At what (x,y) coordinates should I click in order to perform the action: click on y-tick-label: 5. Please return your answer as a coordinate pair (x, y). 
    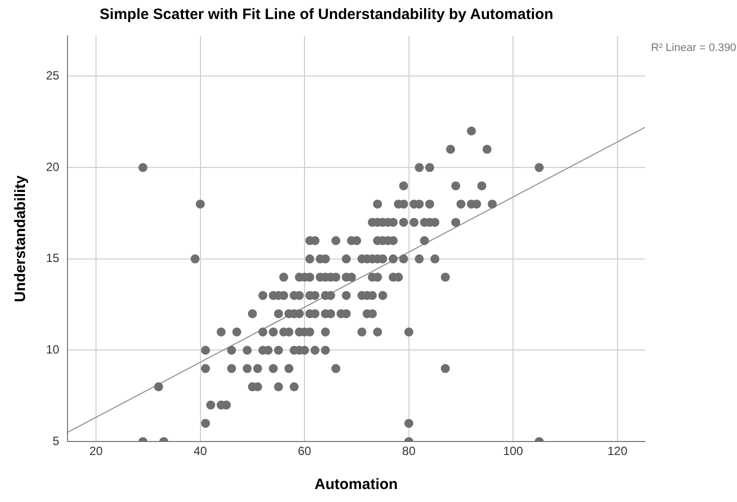
    Looking at the image, I should click on (56, 441).